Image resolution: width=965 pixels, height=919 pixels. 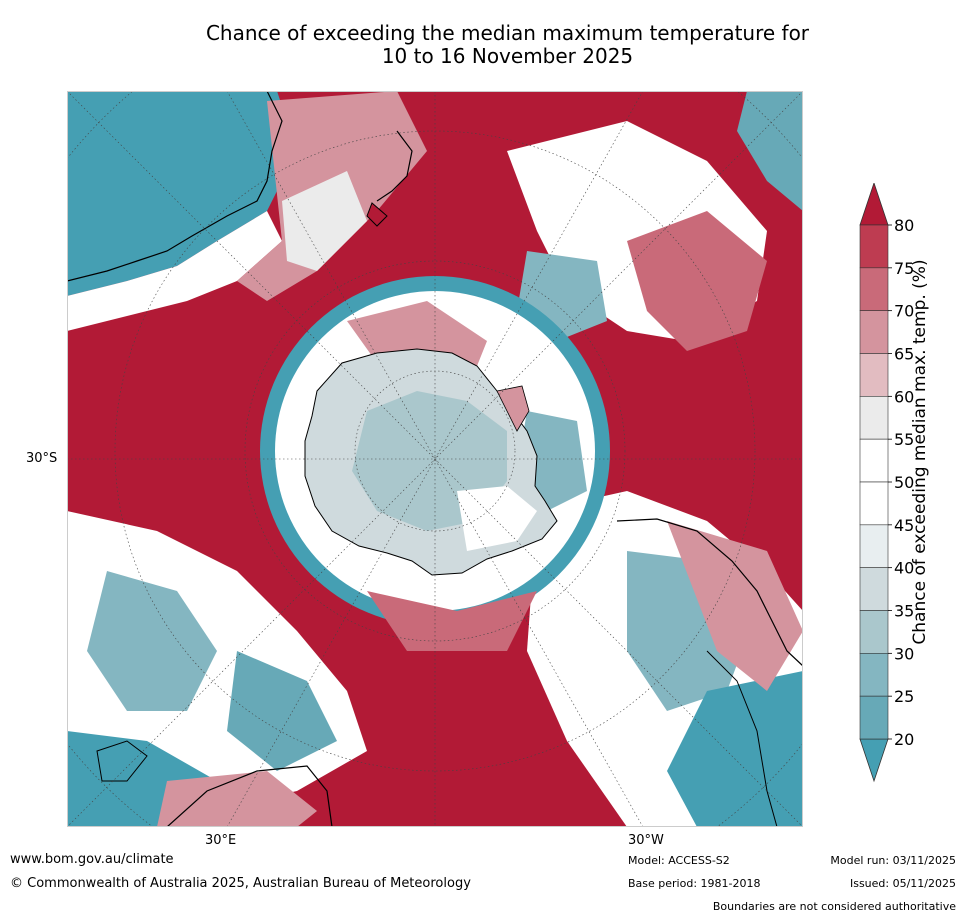 What do you see at coordinates (452, 621) in the screenshot?
I see `anomaly-pink-ring-south` at bounding box center [452, 621].